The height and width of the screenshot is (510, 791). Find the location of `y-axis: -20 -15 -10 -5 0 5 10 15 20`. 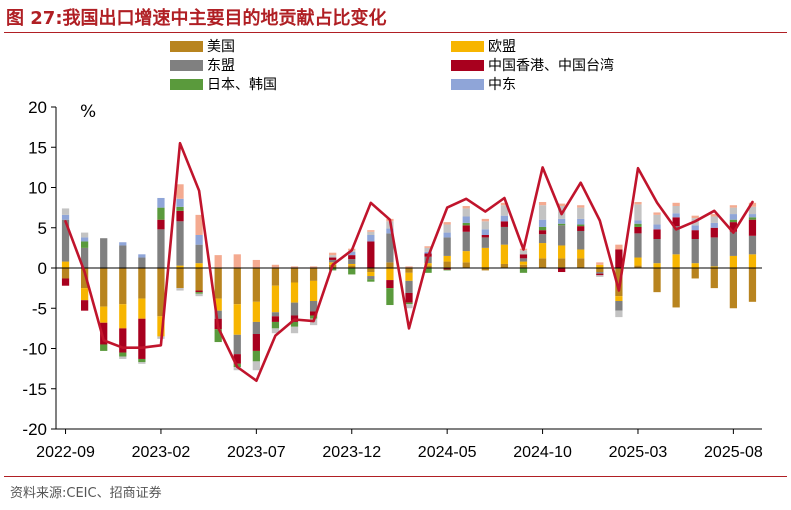

y-axis: -20 -15 -10 -5 0 5 10 15 20 is located at coordinates (39, 268).